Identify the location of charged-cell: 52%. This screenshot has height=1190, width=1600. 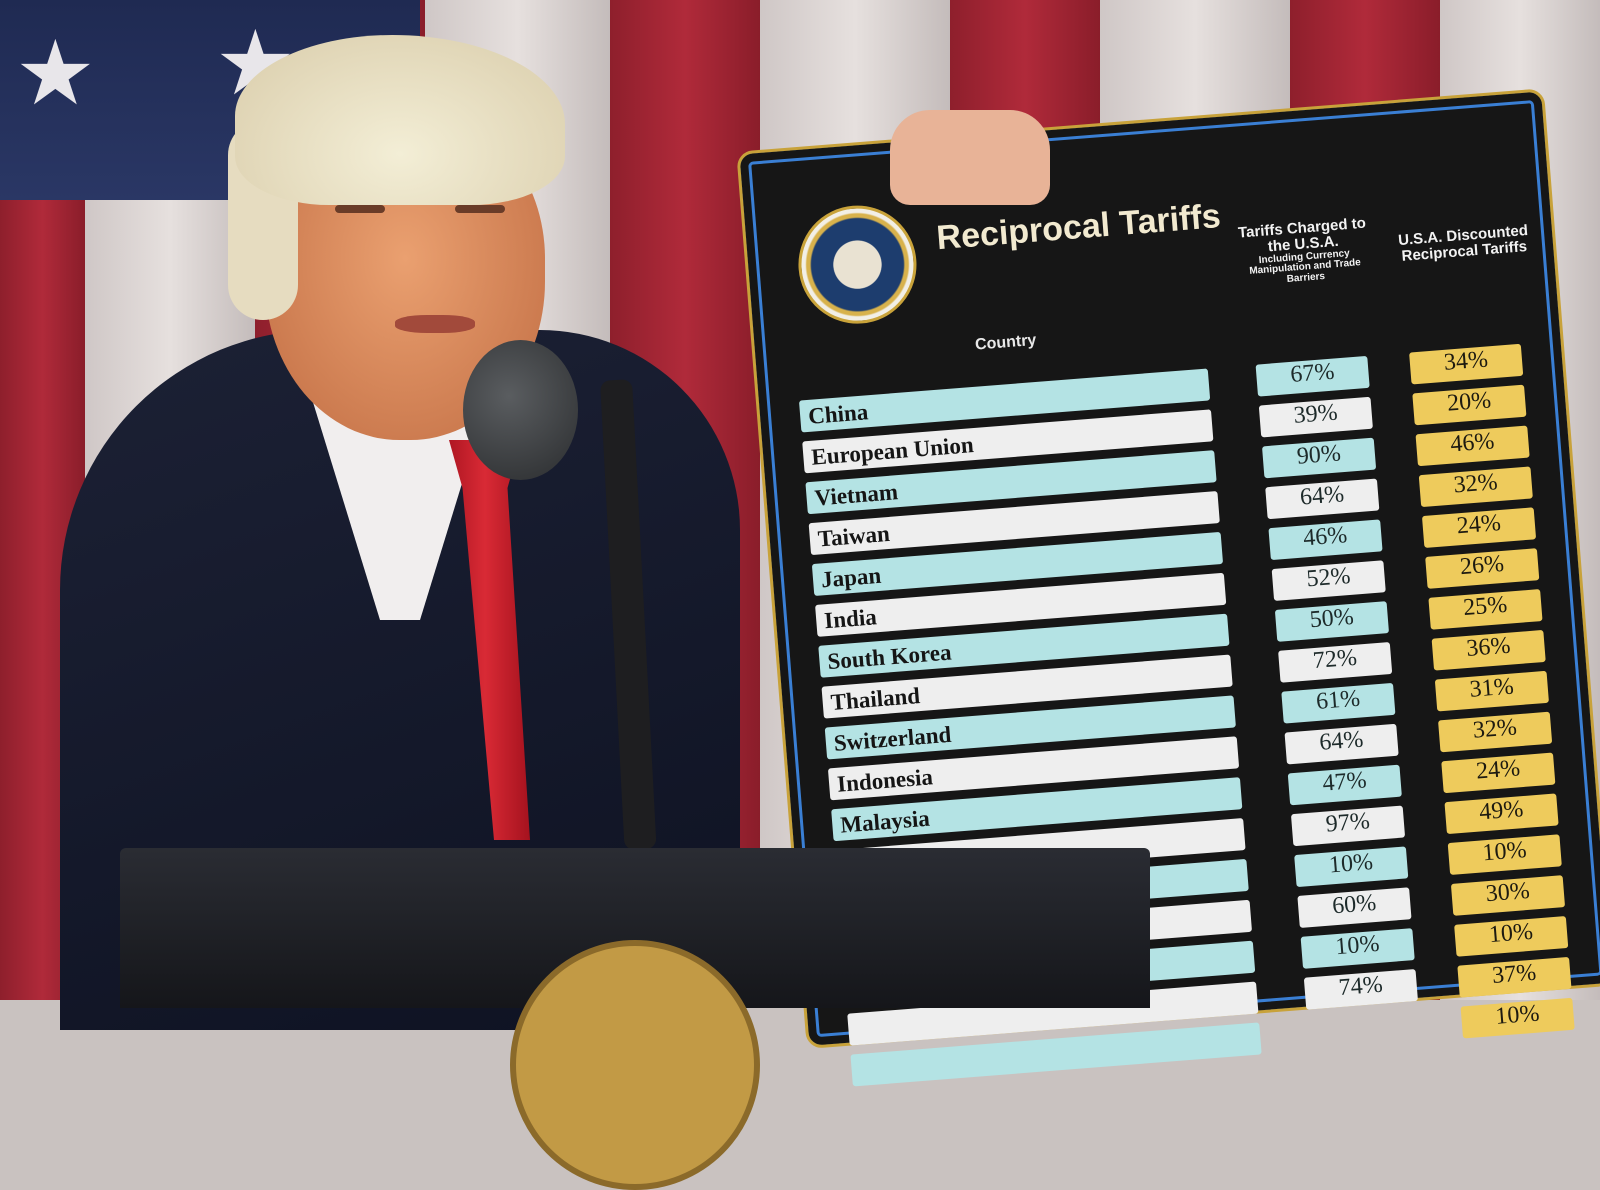
(1328, 580).